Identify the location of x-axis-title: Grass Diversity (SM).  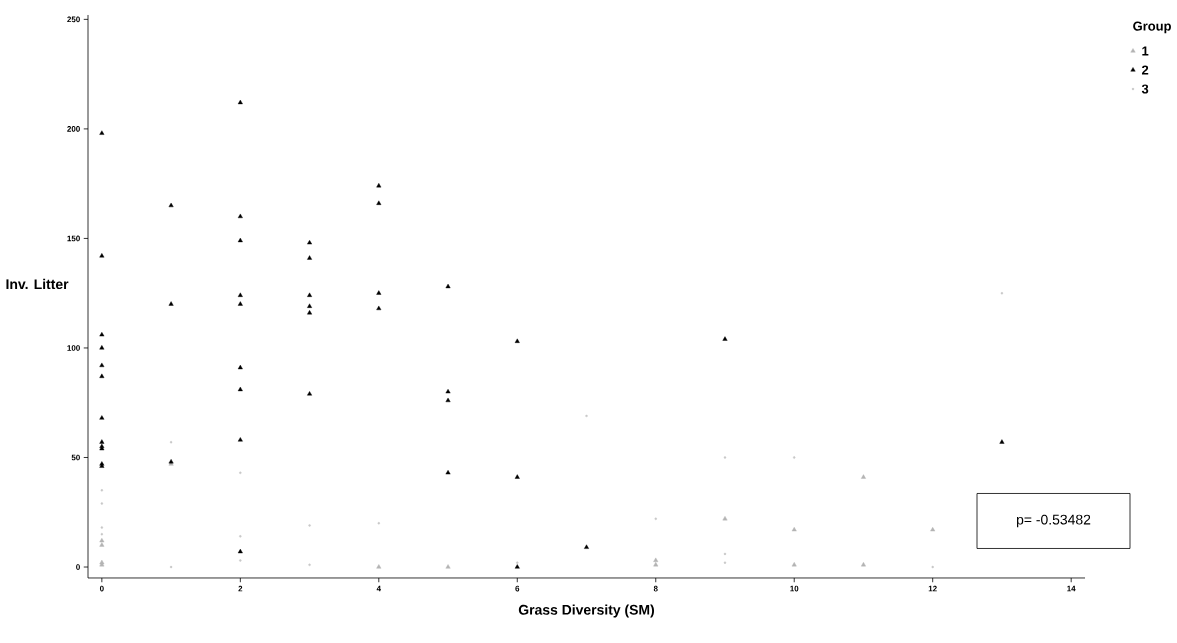
(586, 611).